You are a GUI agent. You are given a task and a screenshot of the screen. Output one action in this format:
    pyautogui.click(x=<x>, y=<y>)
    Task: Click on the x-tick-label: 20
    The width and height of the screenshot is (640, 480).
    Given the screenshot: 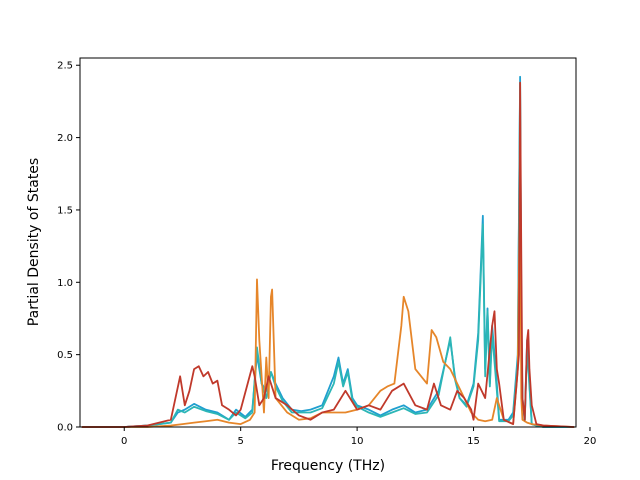 What is the action you would take?
    pyautogui.click(x=590, y=441)
    